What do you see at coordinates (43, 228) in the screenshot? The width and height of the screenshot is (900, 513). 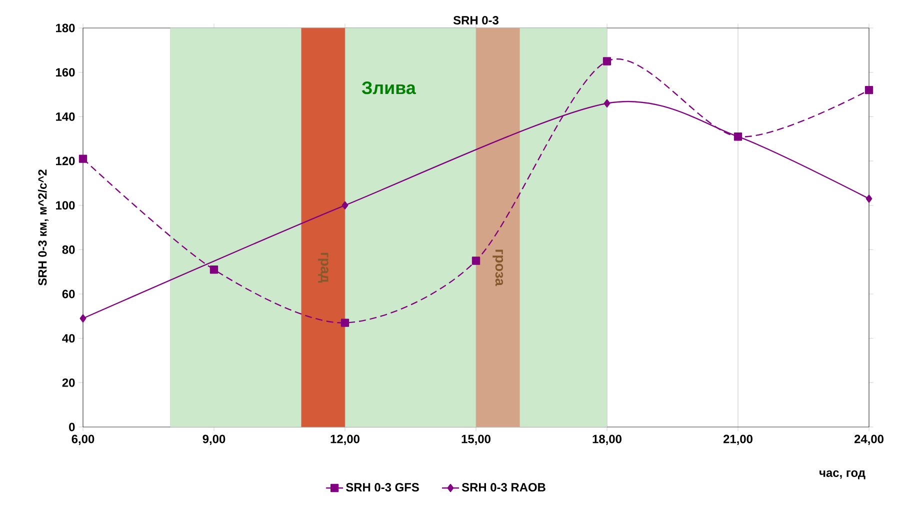 I see `y-axis-title: SRH 0-3 км, м^2/с^2` at bounding box center [43, 228].